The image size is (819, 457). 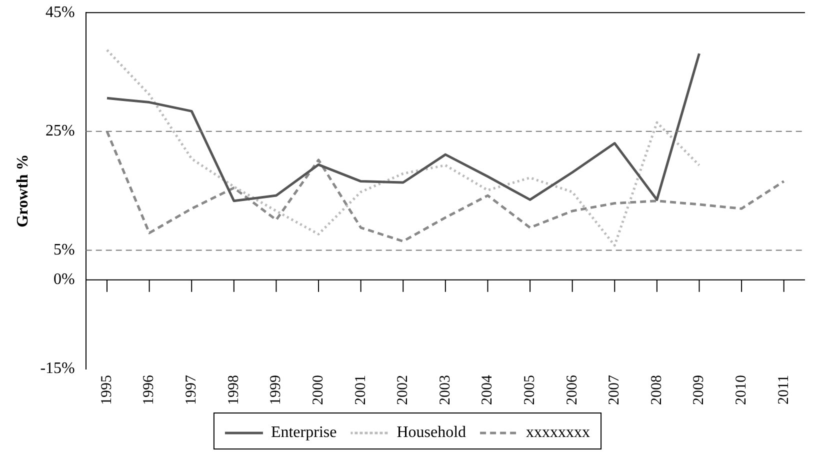 What do you see at coordinates (488, 389) in the screenshot?
I see `x-tick-label: 2004` at bounding box center [488, 389].